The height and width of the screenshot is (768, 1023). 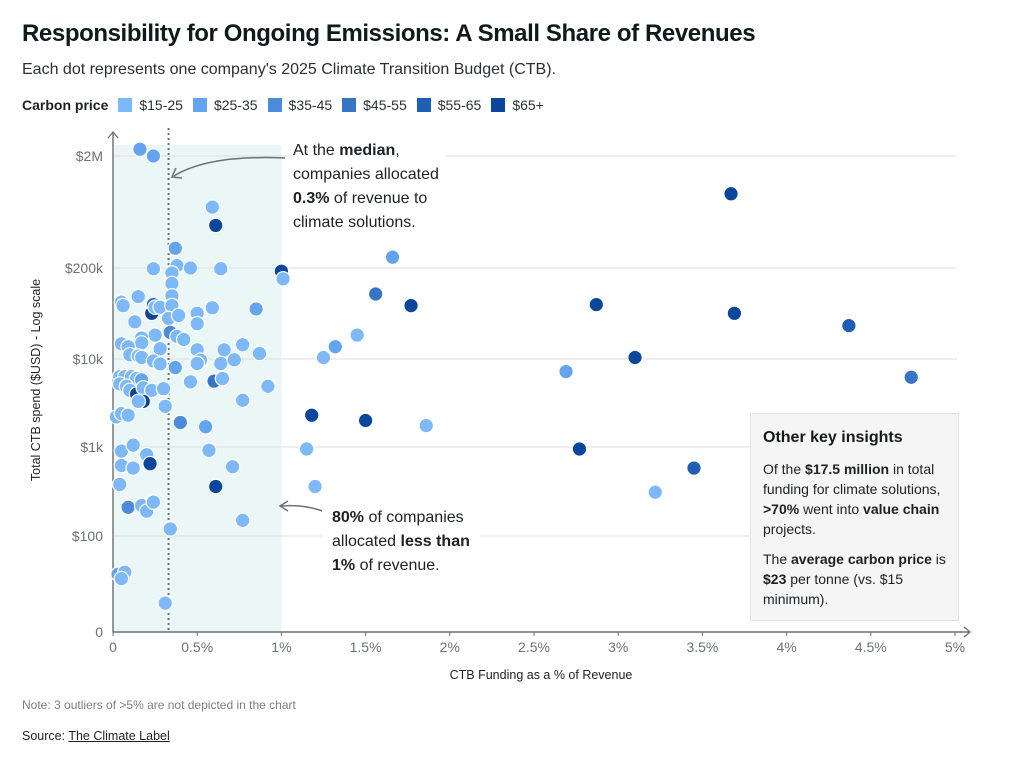 I want to click on insight-text: went into, so click(x=831, y=509).